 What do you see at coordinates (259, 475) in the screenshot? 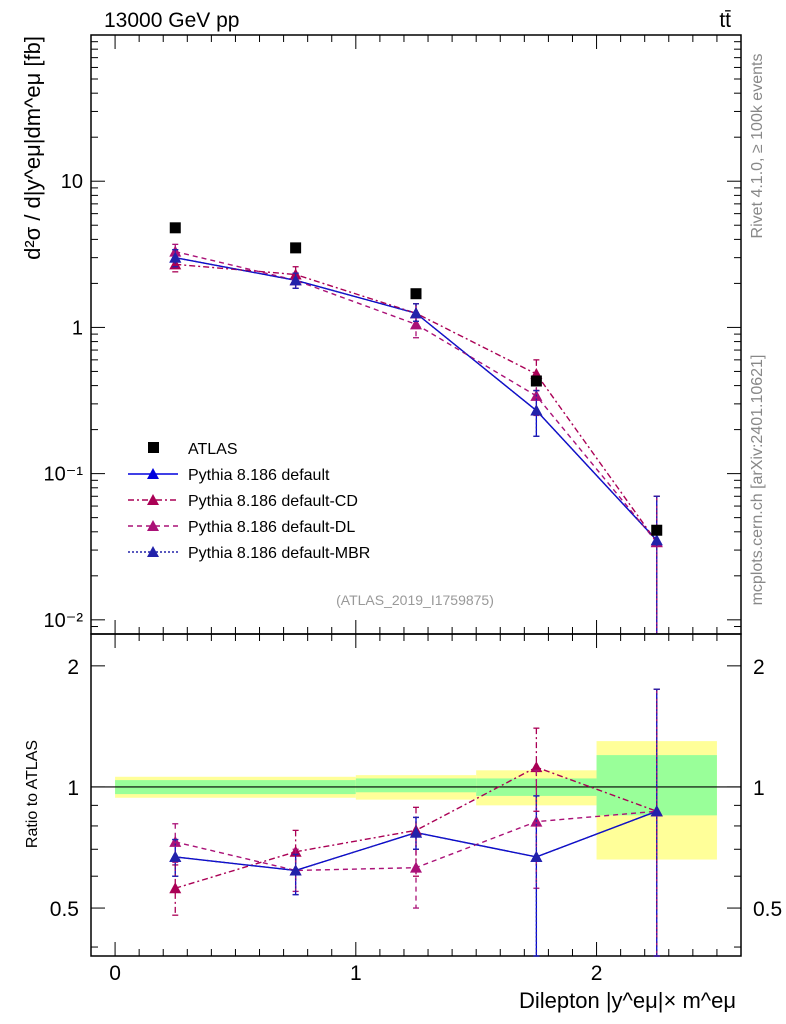
I see `legend-label-default: Pythia 8.186 default` at bounding box center [259, 475].